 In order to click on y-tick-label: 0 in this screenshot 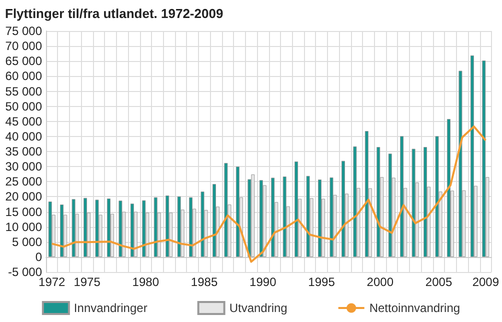, I will do `click(38, 257)`.